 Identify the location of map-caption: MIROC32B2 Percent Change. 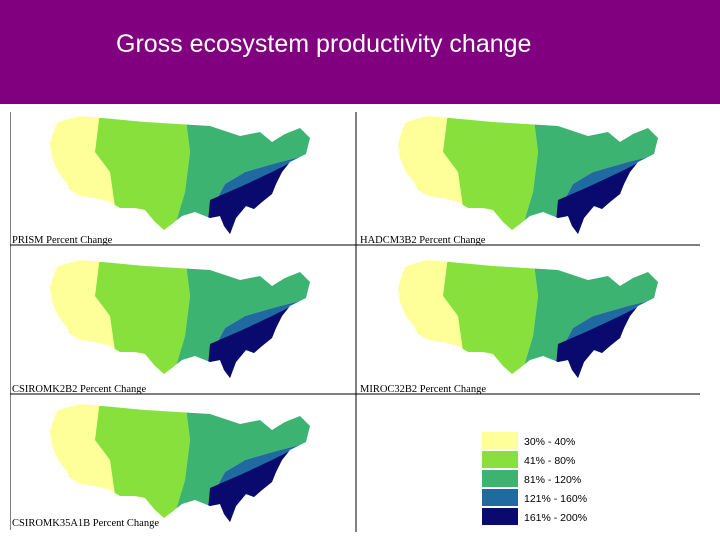
(423, 389).